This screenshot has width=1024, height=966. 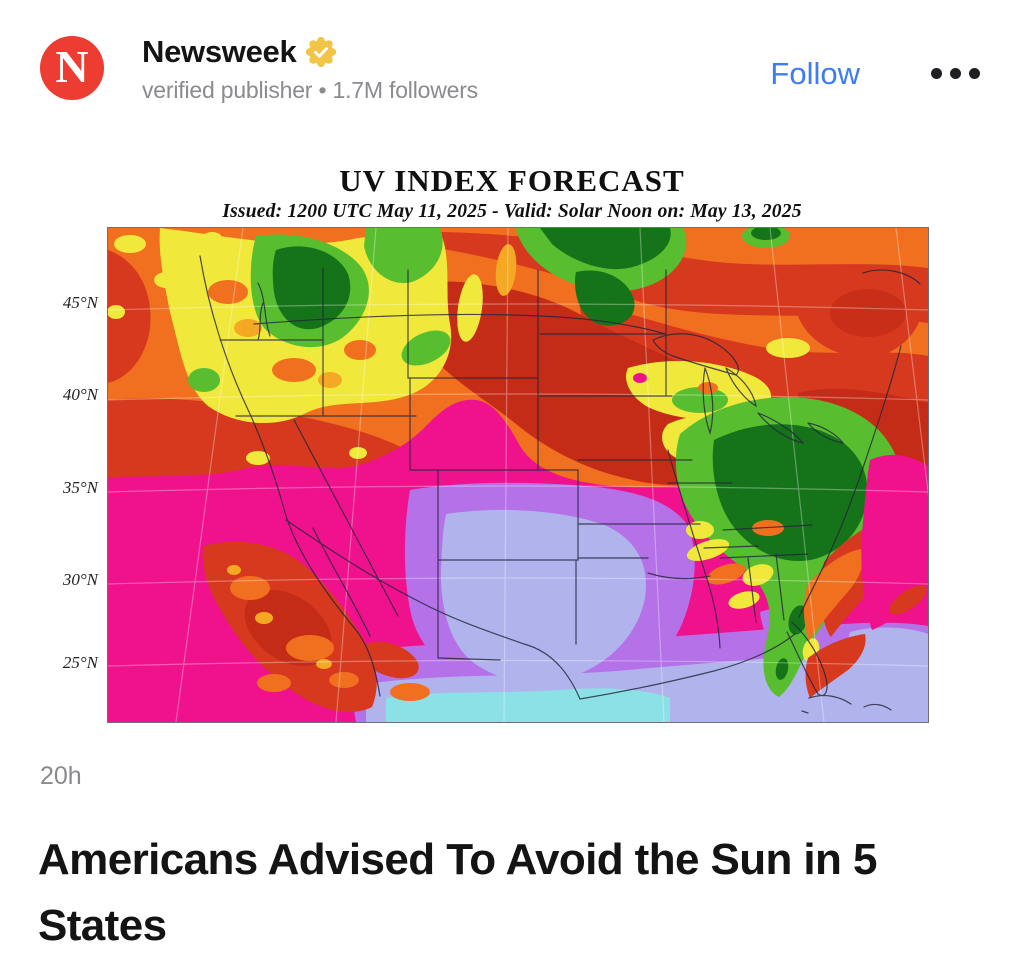 I want to click on publisher-name: Newsweek, so click(x=219, y=51).